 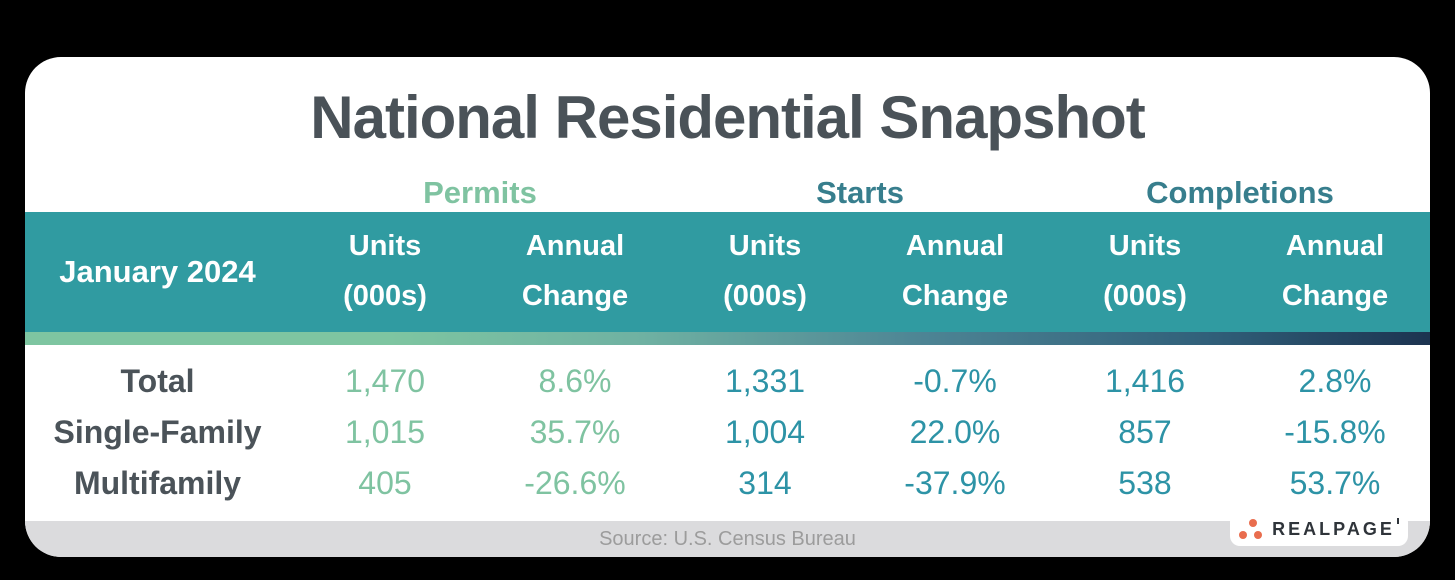 I want to click on cell-permits-units: 405, so click(x=385, y=482).